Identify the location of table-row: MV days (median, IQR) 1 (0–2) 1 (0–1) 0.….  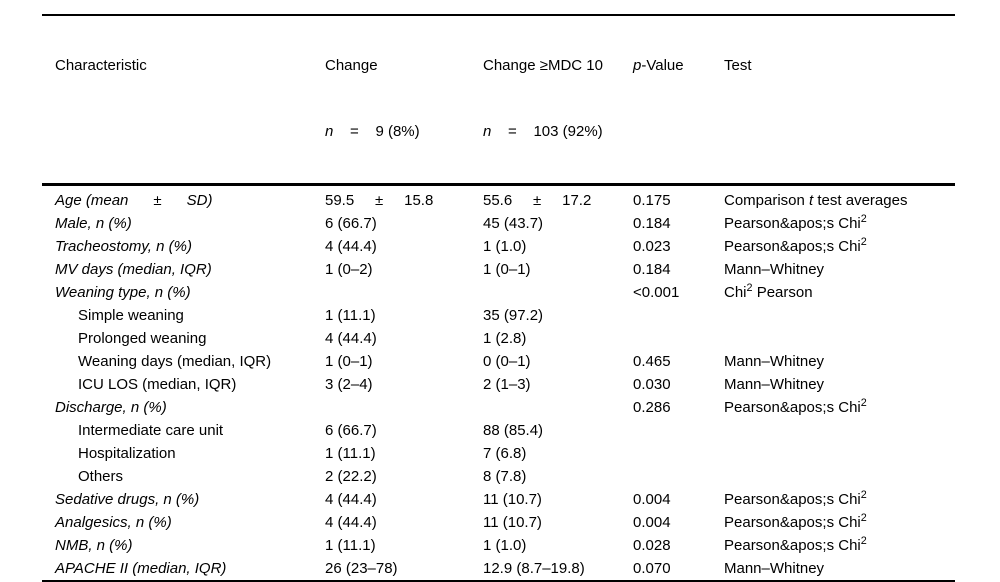
(498, 269).